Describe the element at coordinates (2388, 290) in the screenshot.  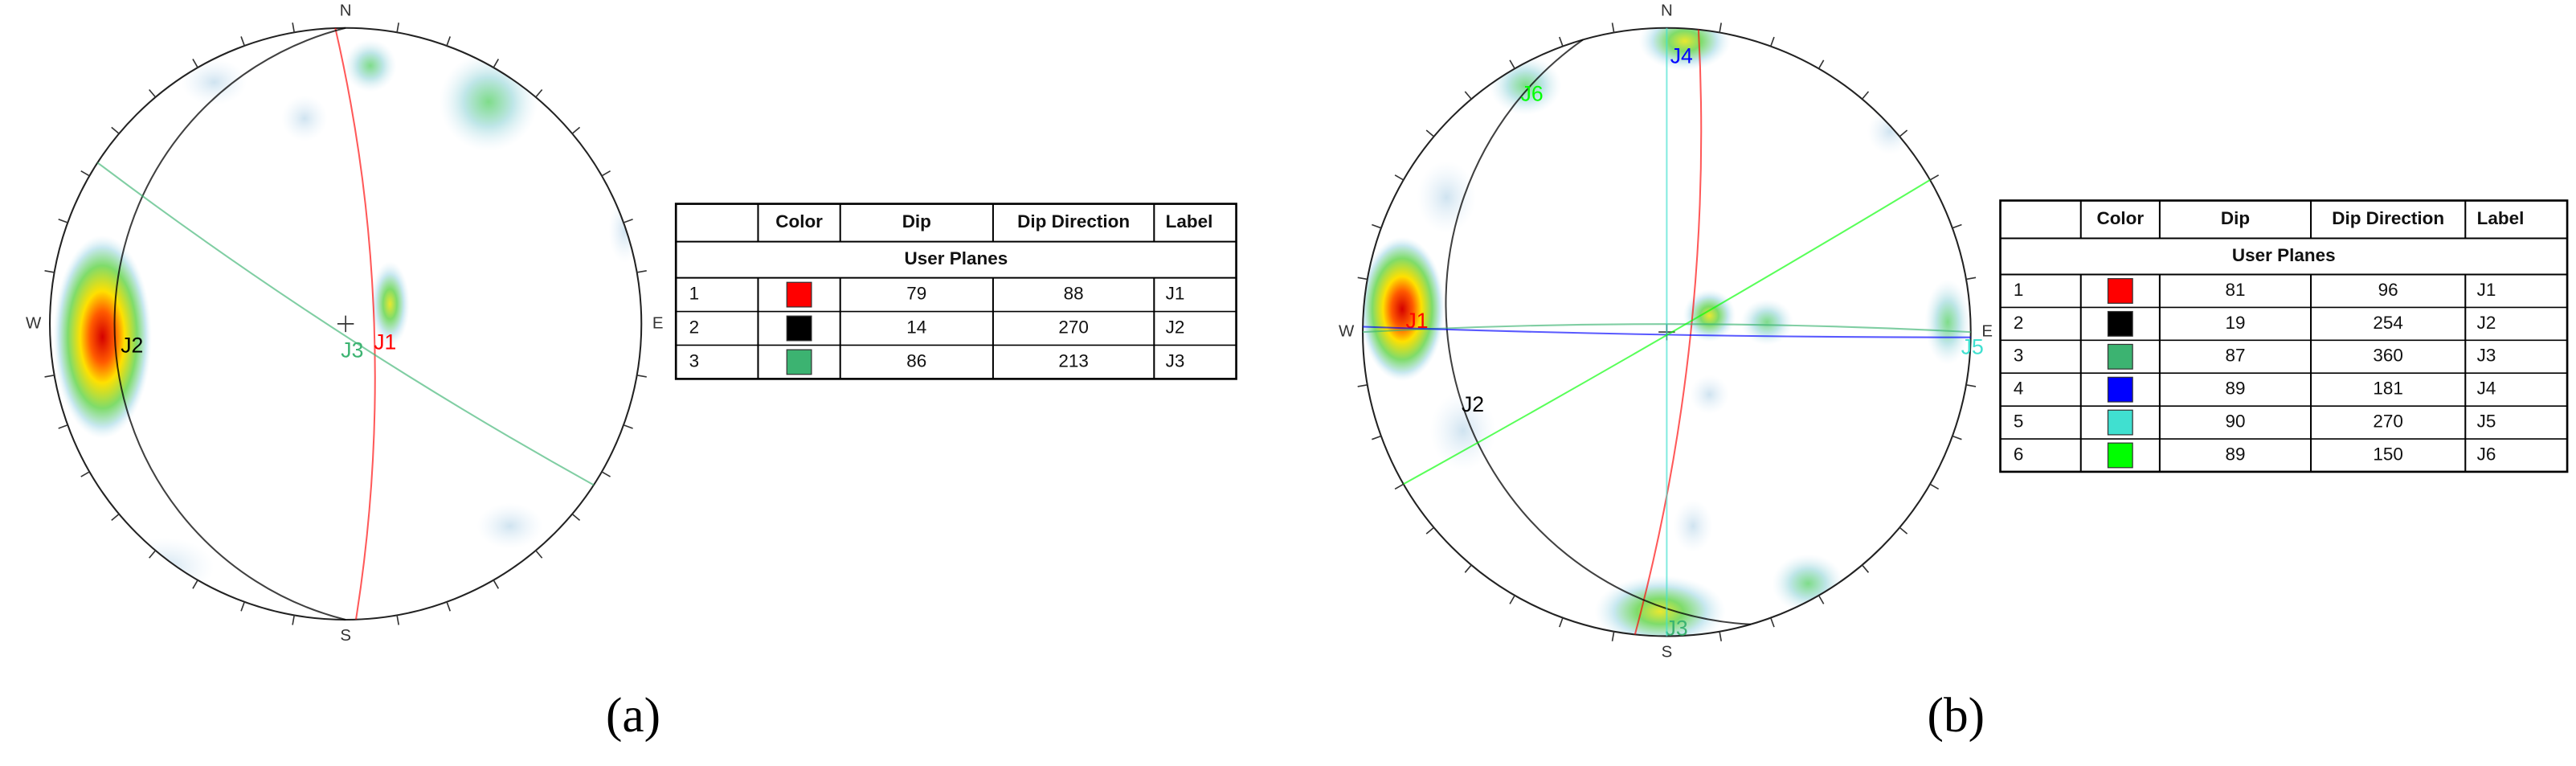
I see `dip-direction-cell: 96` at that location.